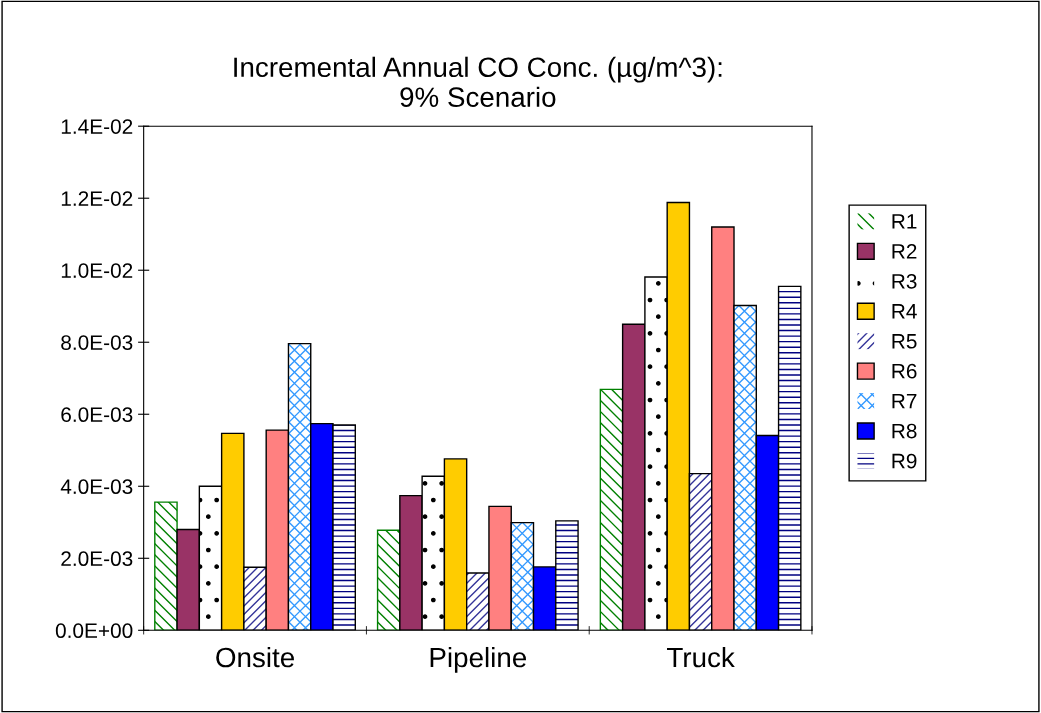  What do you see at coordinates (904, 221) in the screenshot?
I see `legend-label: R1` at bounding box center [904, 221].